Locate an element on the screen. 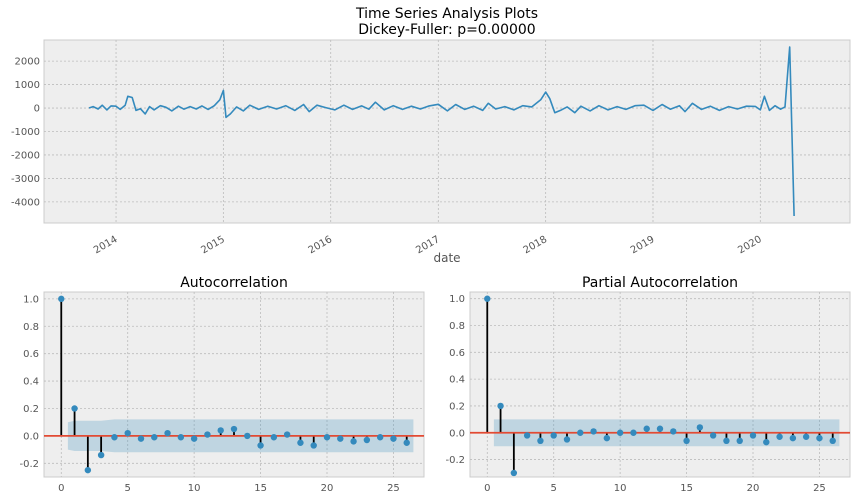 Image resolution: width=856 pixels, height=496 pixels. main-subtitle: Dickey-Fuller: p=0.00000 is located at coordinates (446, 30).